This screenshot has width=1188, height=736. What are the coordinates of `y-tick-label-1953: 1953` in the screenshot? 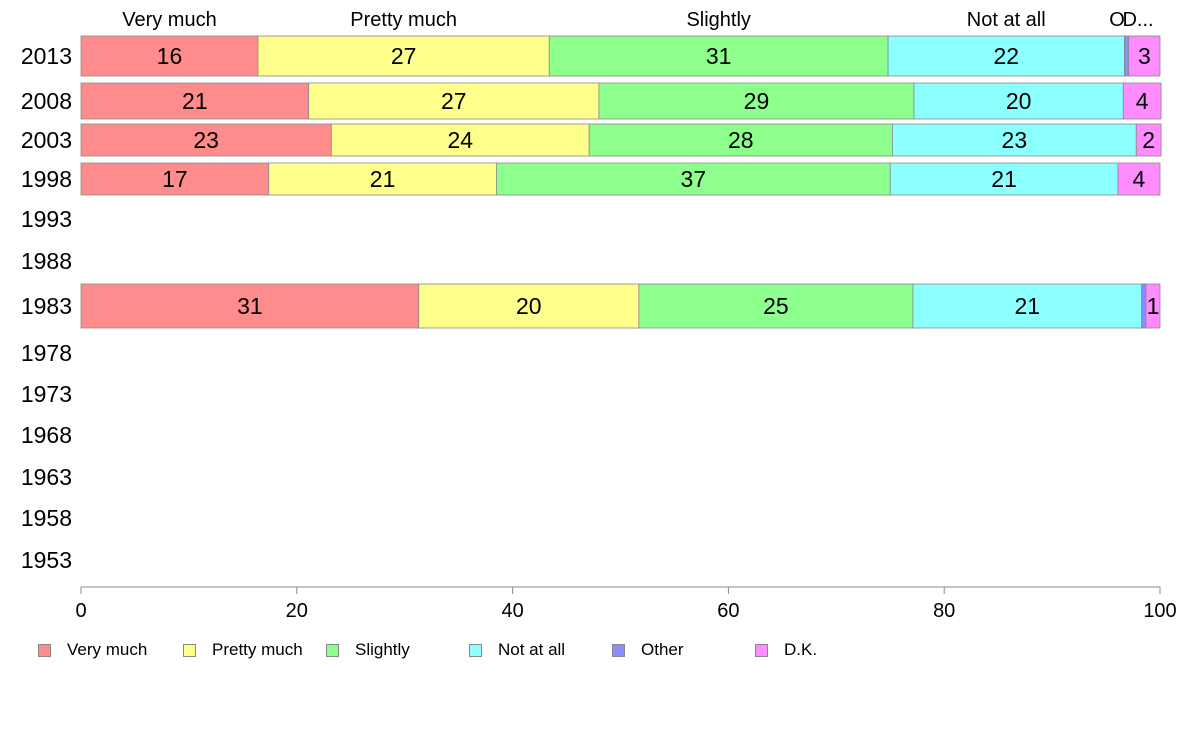 It's located at (46, 560).